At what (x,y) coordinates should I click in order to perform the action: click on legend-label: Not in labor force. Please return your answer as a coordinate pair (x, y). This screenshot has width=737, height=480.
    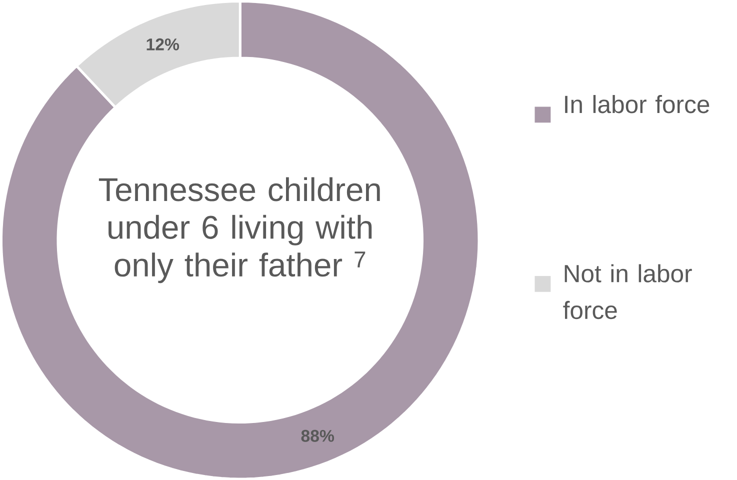
    Looking at the image, I should click on (627, 291).